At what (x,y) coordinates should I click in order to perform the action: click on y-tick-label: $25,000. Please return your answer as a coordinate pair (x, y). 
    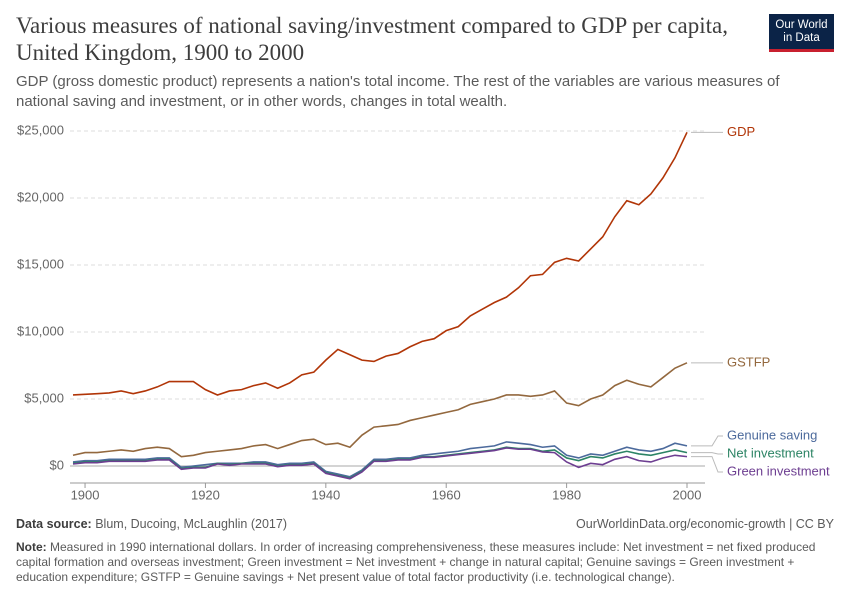
    Looking at the image, I should click on (40, 129).